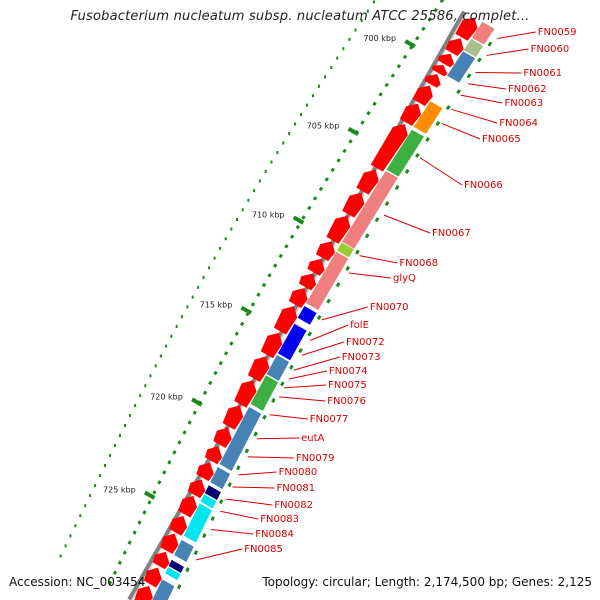 The height and width of the screenshot is (600, 600). What do you see at coordinates (216, 305) in the screenshot?
I see `ruler-label: 715 kbp` at bounding box center [216, 305].